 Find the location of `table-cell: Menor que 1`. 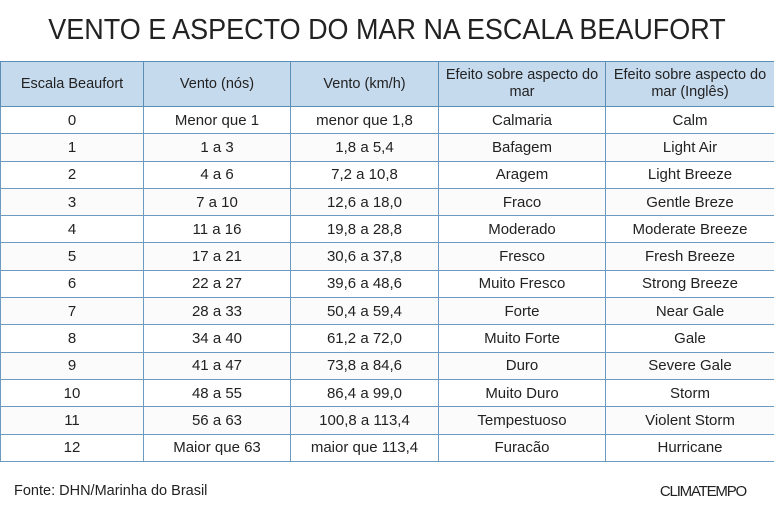

table-cell: Menor que 1 is located at coordinates (217, 120).